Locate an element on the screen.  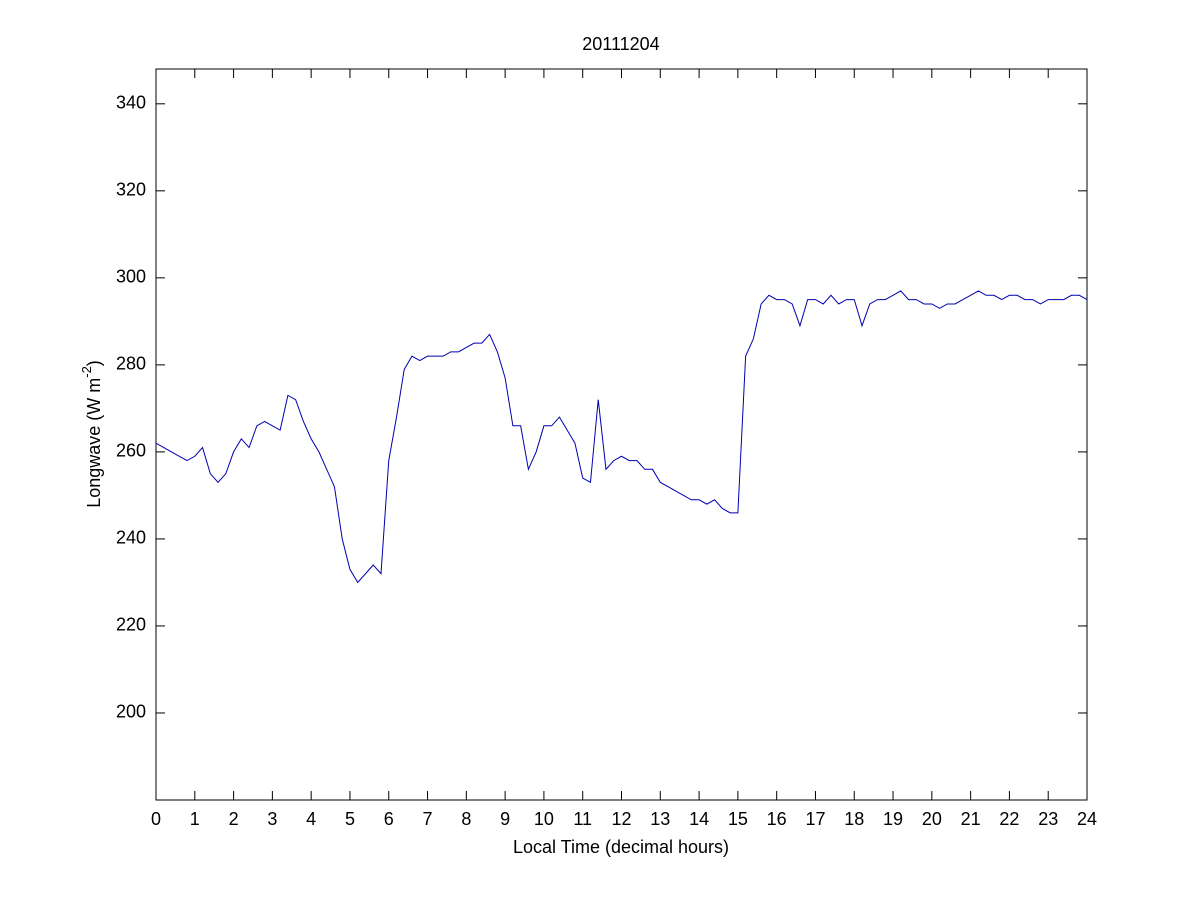
x-tick-label: 8 is located at coordinates (466, 819).